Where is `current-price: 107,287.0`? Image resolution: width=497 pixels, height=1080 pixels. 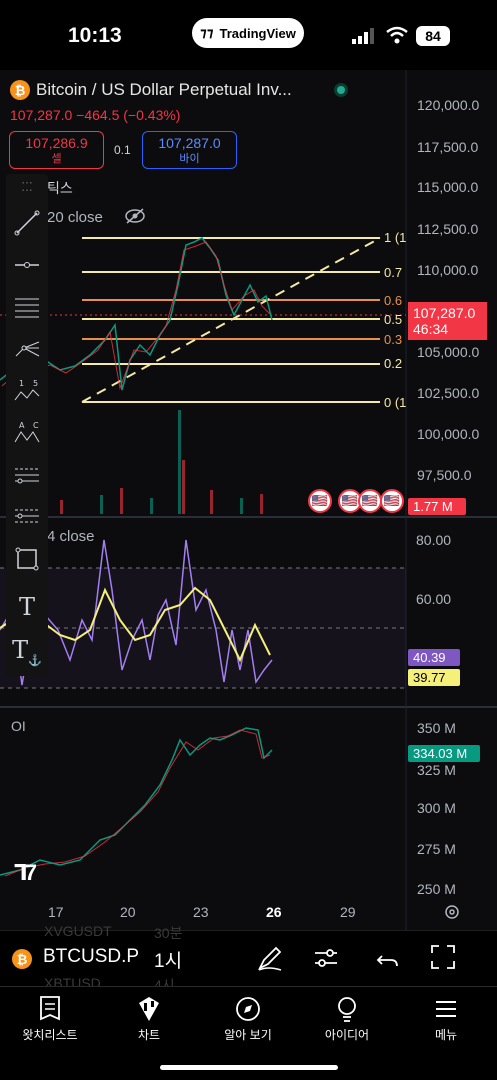 current-price: 107,287.0 is located at coordinates (444, 313).